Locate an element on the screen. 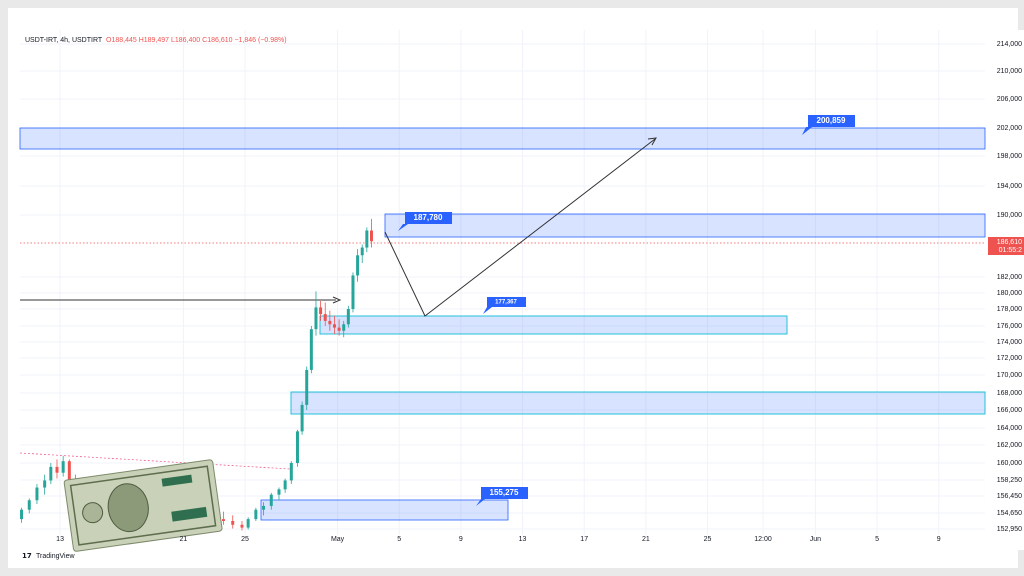 Image resolution: width=1024 pixels, height=576 pixels. symbol: USDT-IRT, 4h, USDTIRT is located at coordinates (64, 40).